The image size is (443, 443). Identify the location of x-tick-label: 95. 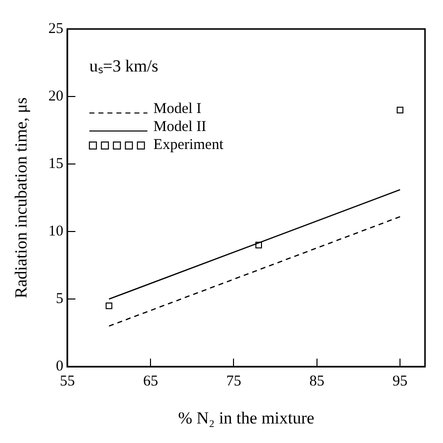
(400, 382).